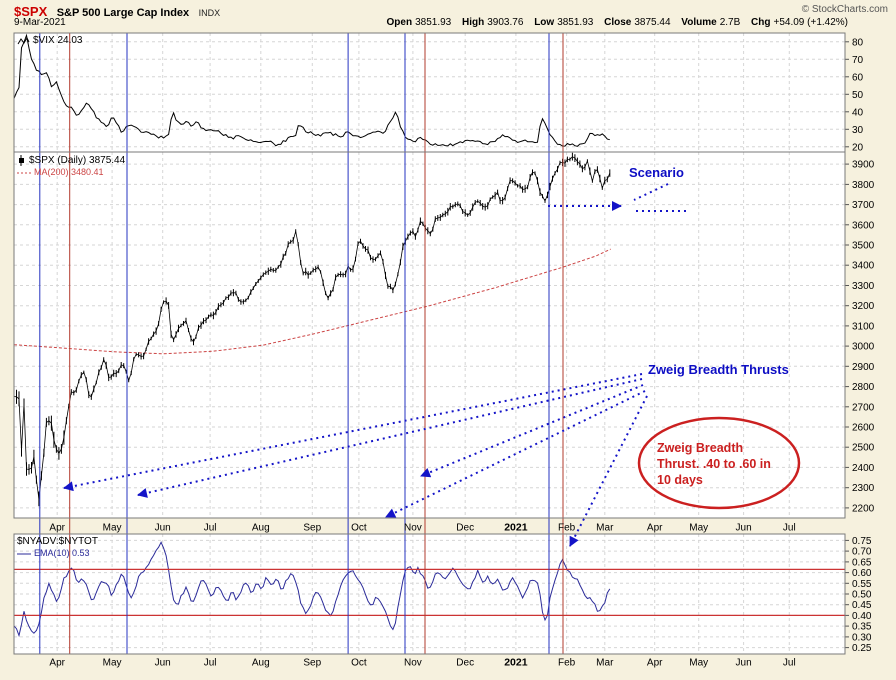  What do you see at coordinates (433, 22) in the screenshot?
I see `open-value: 3851.93` at bounding box center [433, 22].